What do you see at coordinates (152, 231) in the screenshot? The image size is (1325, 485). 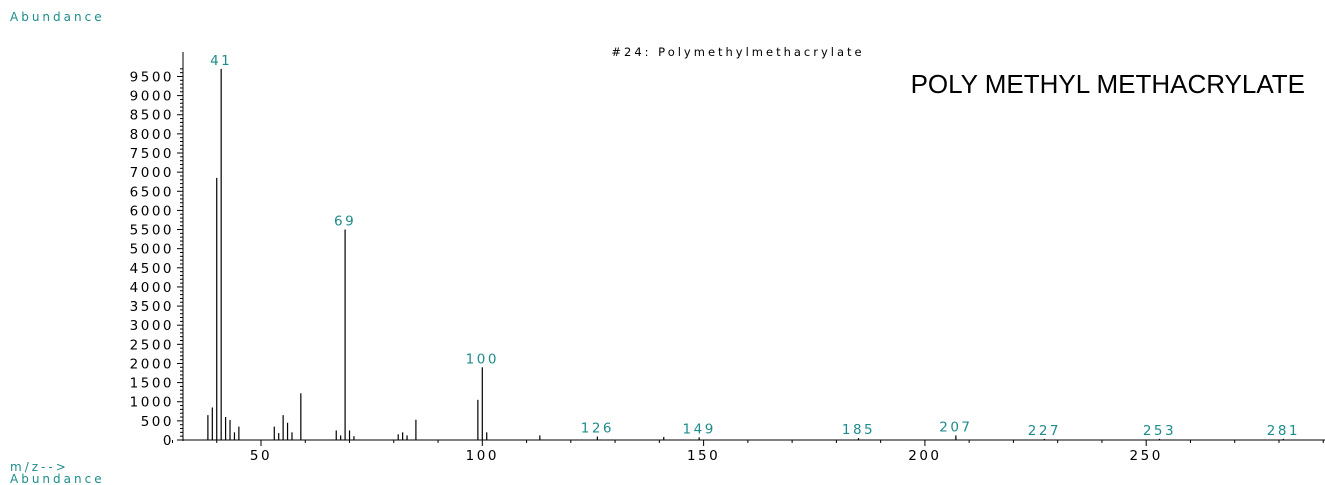 I see `y-tick-label: 5500` at bounding box center [152, 231].